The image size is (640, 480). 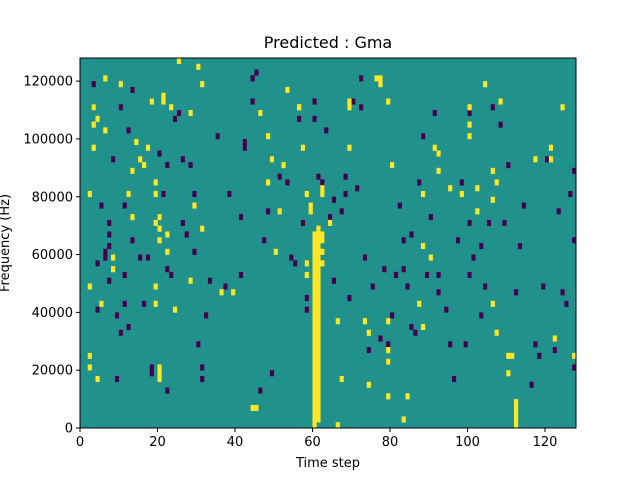 I want to click on x-tick-label: 120, so click(x=545, y=442).